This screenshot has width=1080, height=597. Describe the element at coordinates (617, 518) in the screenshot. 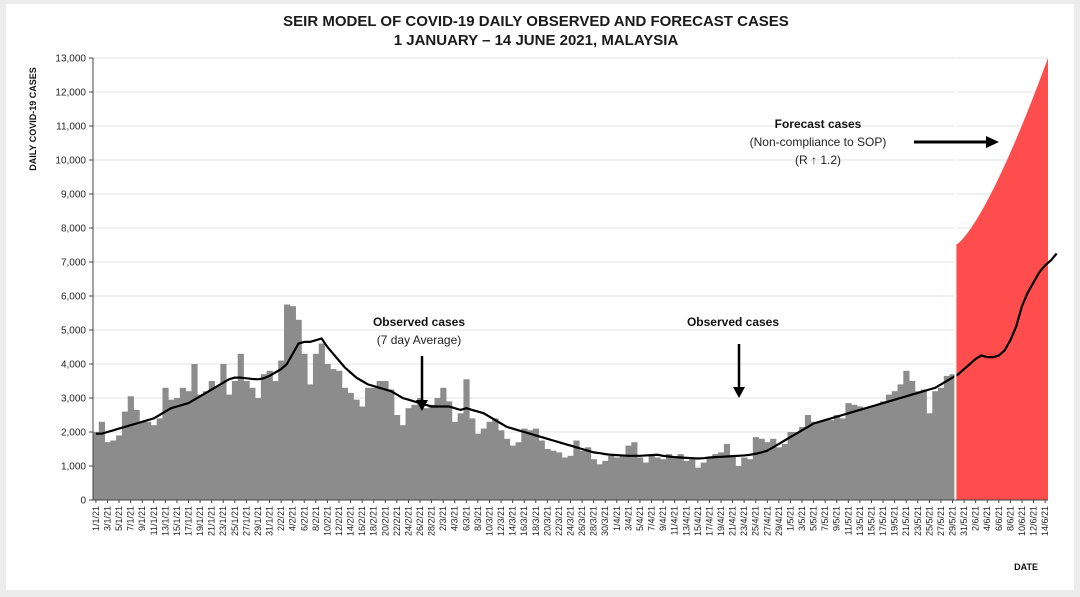

I see `x-tick-label: 1/4/21` at that location.